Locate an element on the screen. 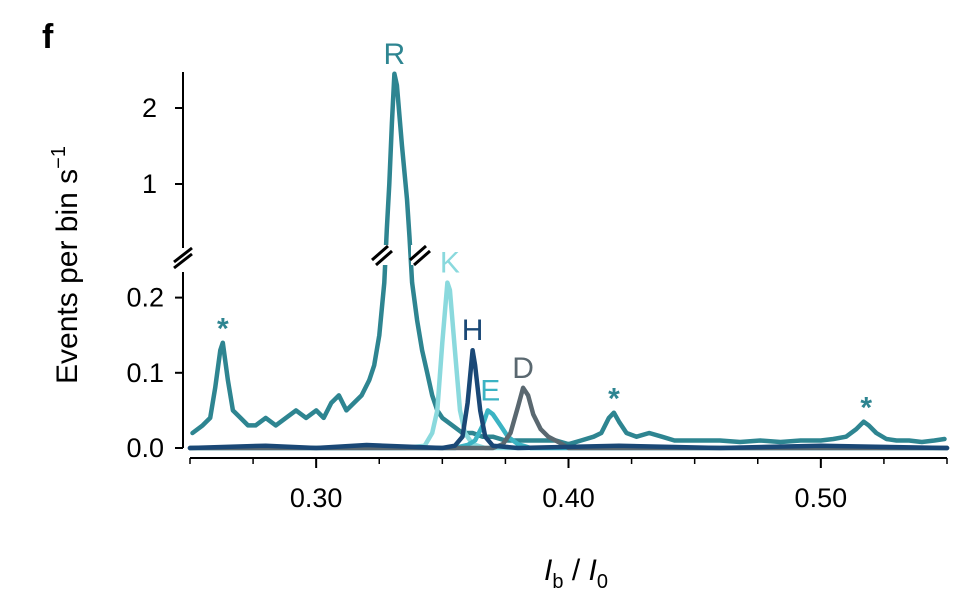 The height and width of the screenshot is (602, 968). y-tick-label: 0.2 is located at coordinates (145, 298).